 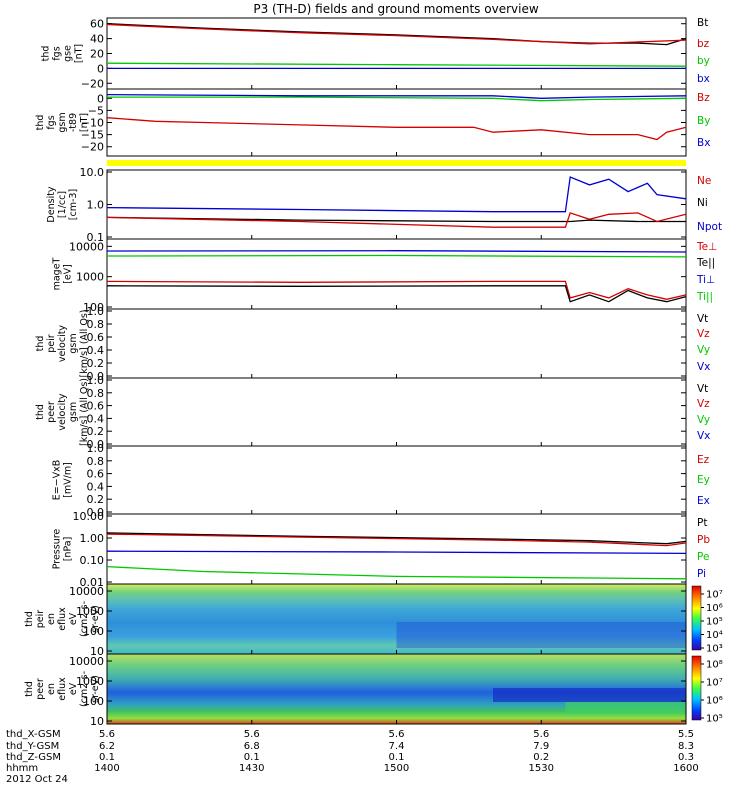 I want to click on y-tick-label: 0.0, so click(x=96, y=512).